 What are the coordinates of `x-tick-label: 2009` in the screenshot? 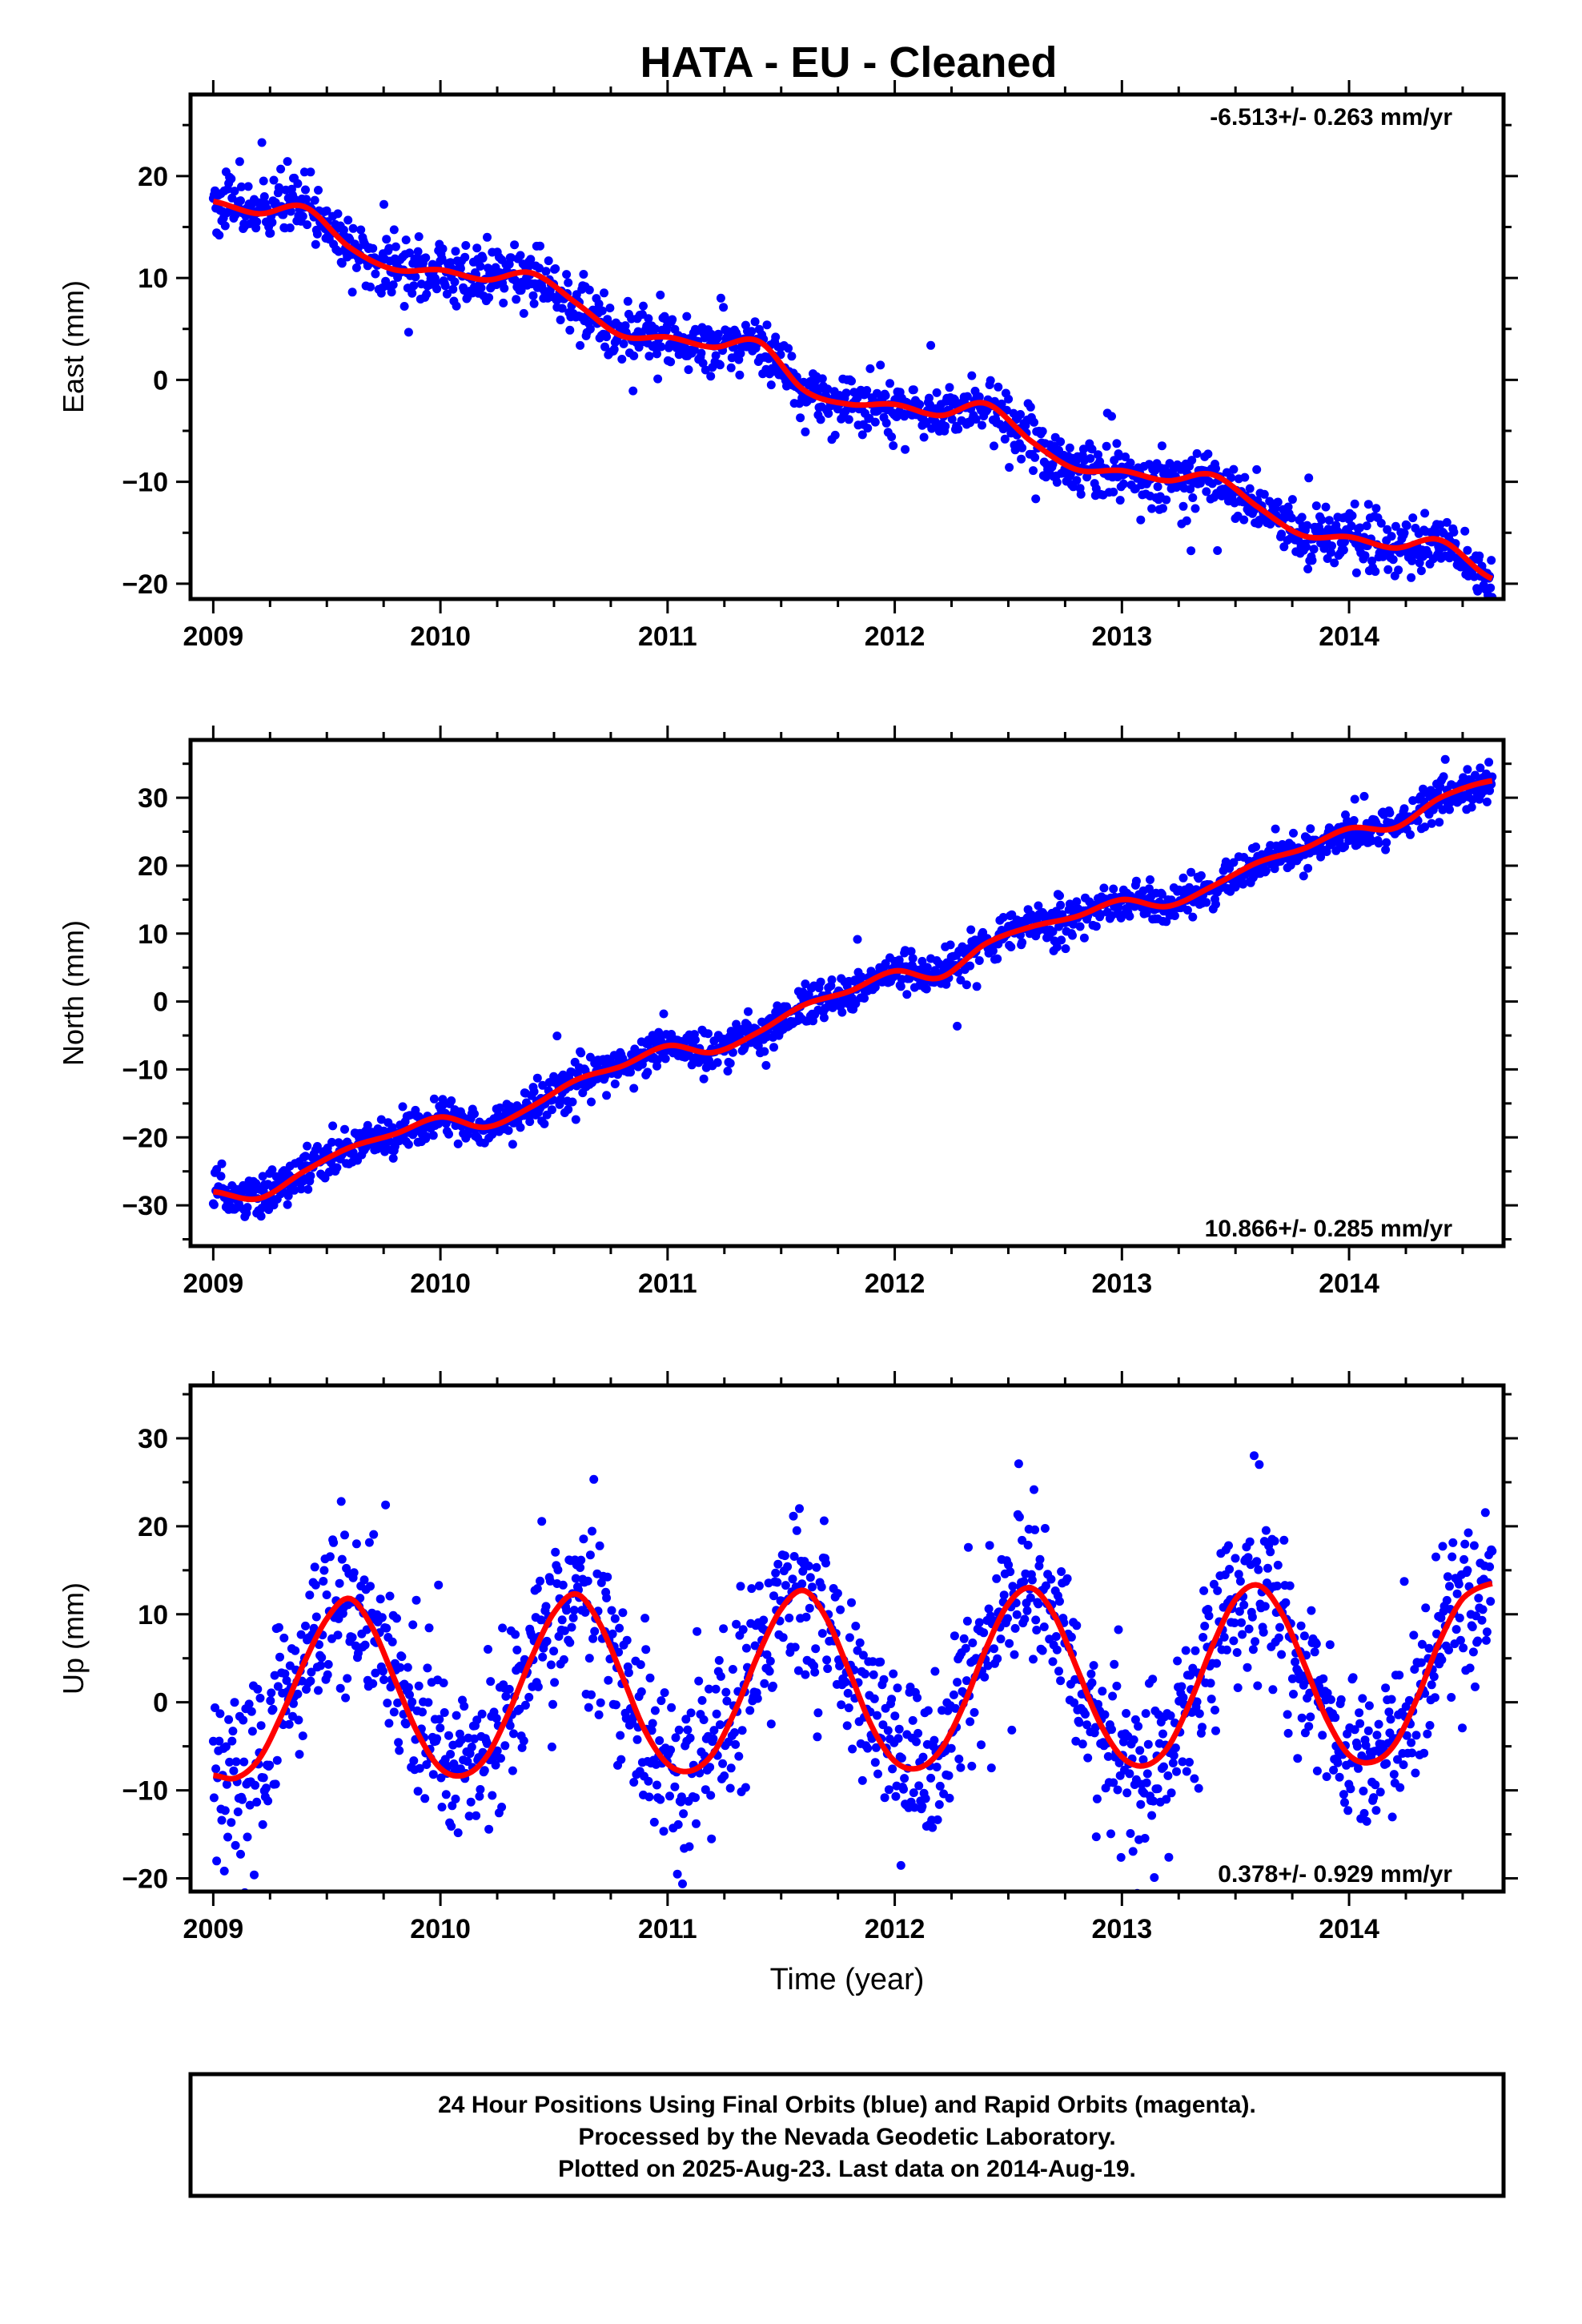 It's located at (214, 636).